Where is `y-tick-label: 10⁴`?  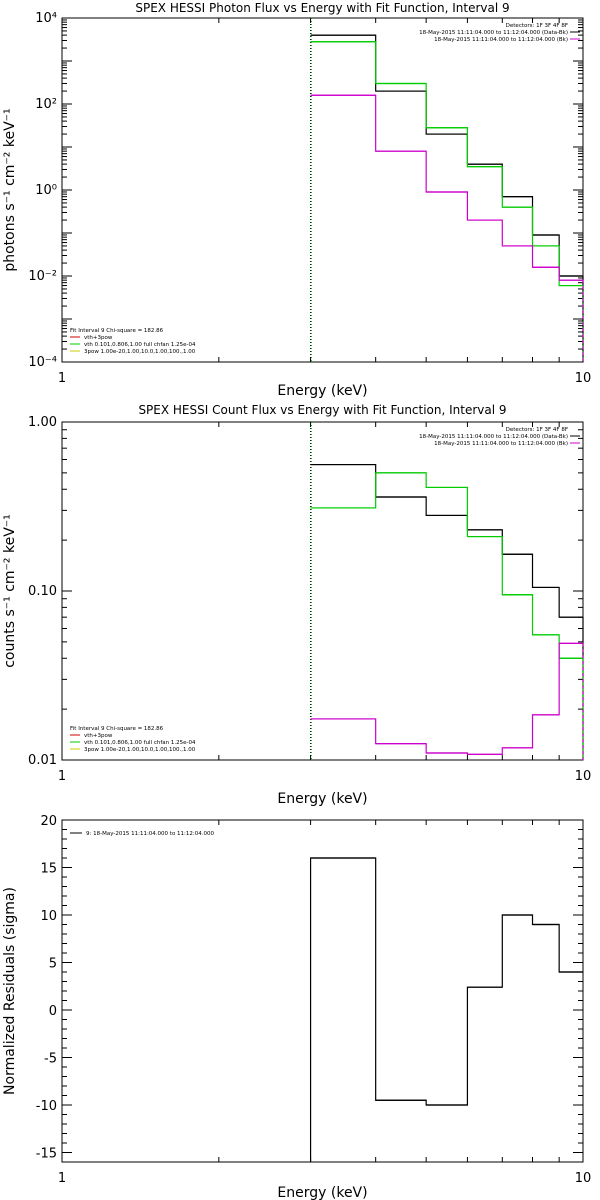 y-tick-label: 10⁴ is located at coordinates (46, 18).